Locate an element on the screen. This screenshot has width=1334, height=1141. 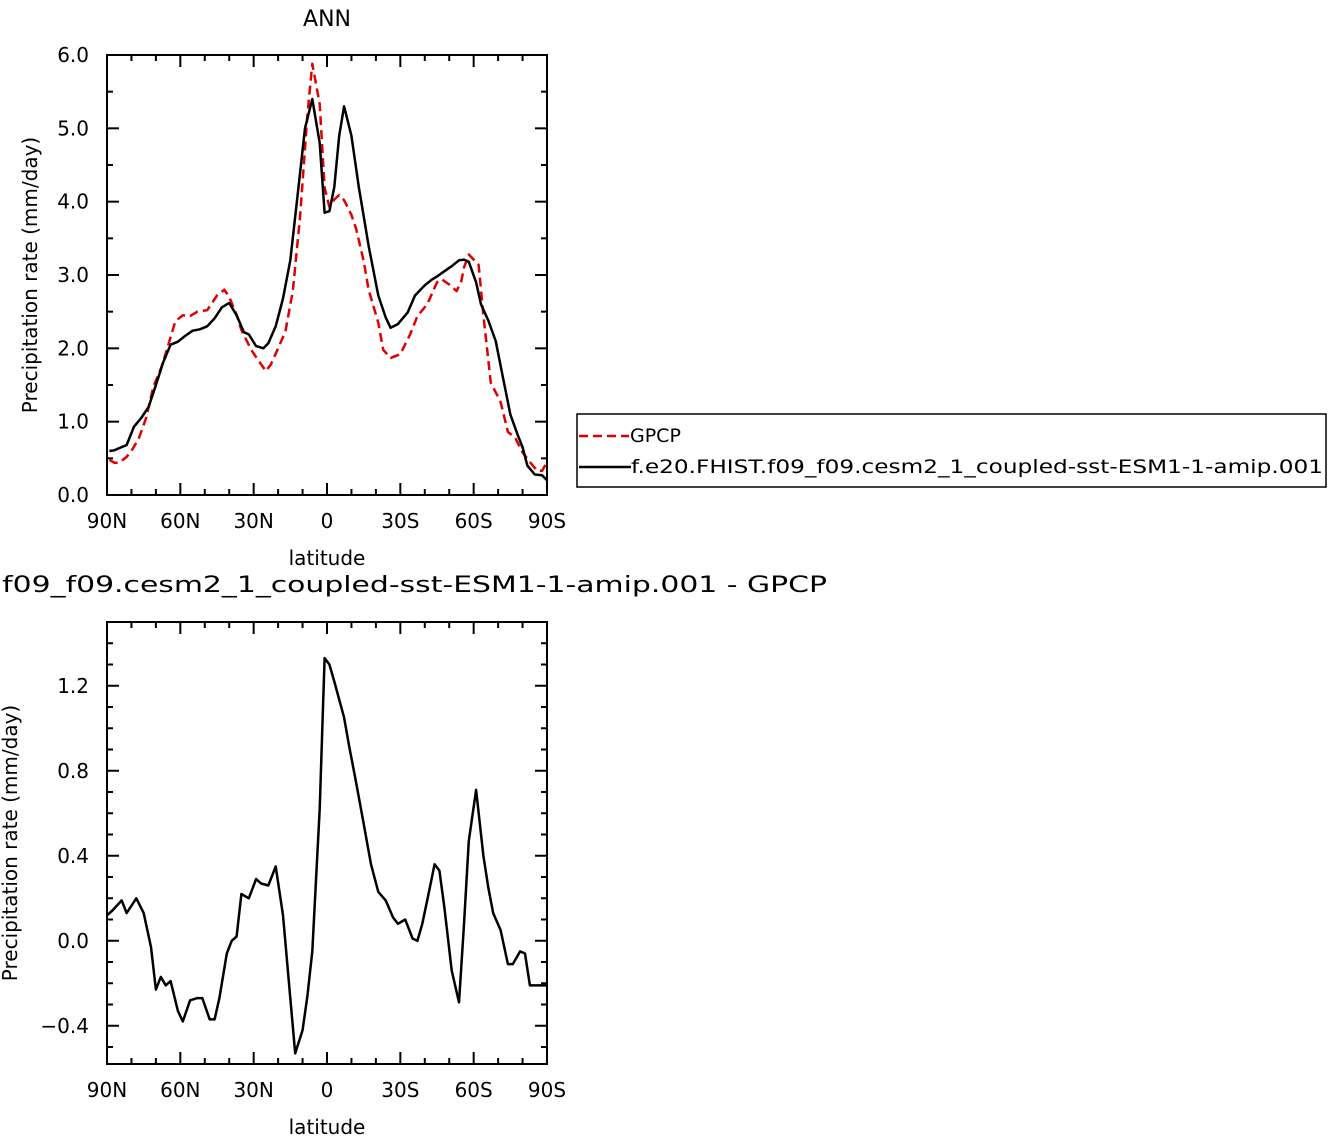
y-tick-label: 2.0 is located at coordinates (73, 348).